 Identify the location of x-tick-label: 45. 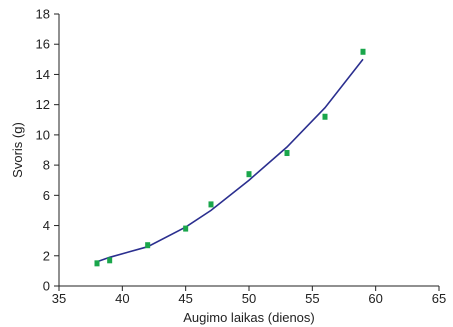
(185, 298).